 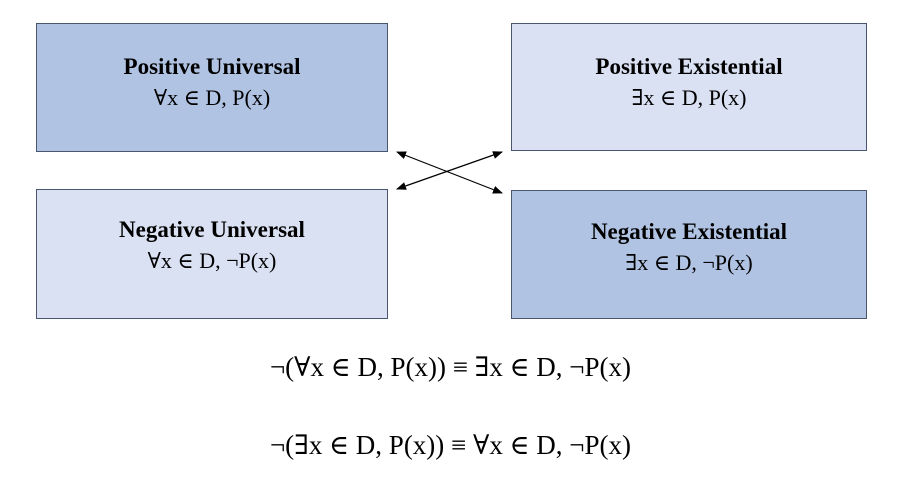 I want to click on positive-universal-box: Positive Universal ∀x ∈ D, P(x), so click(x=212, y=87).